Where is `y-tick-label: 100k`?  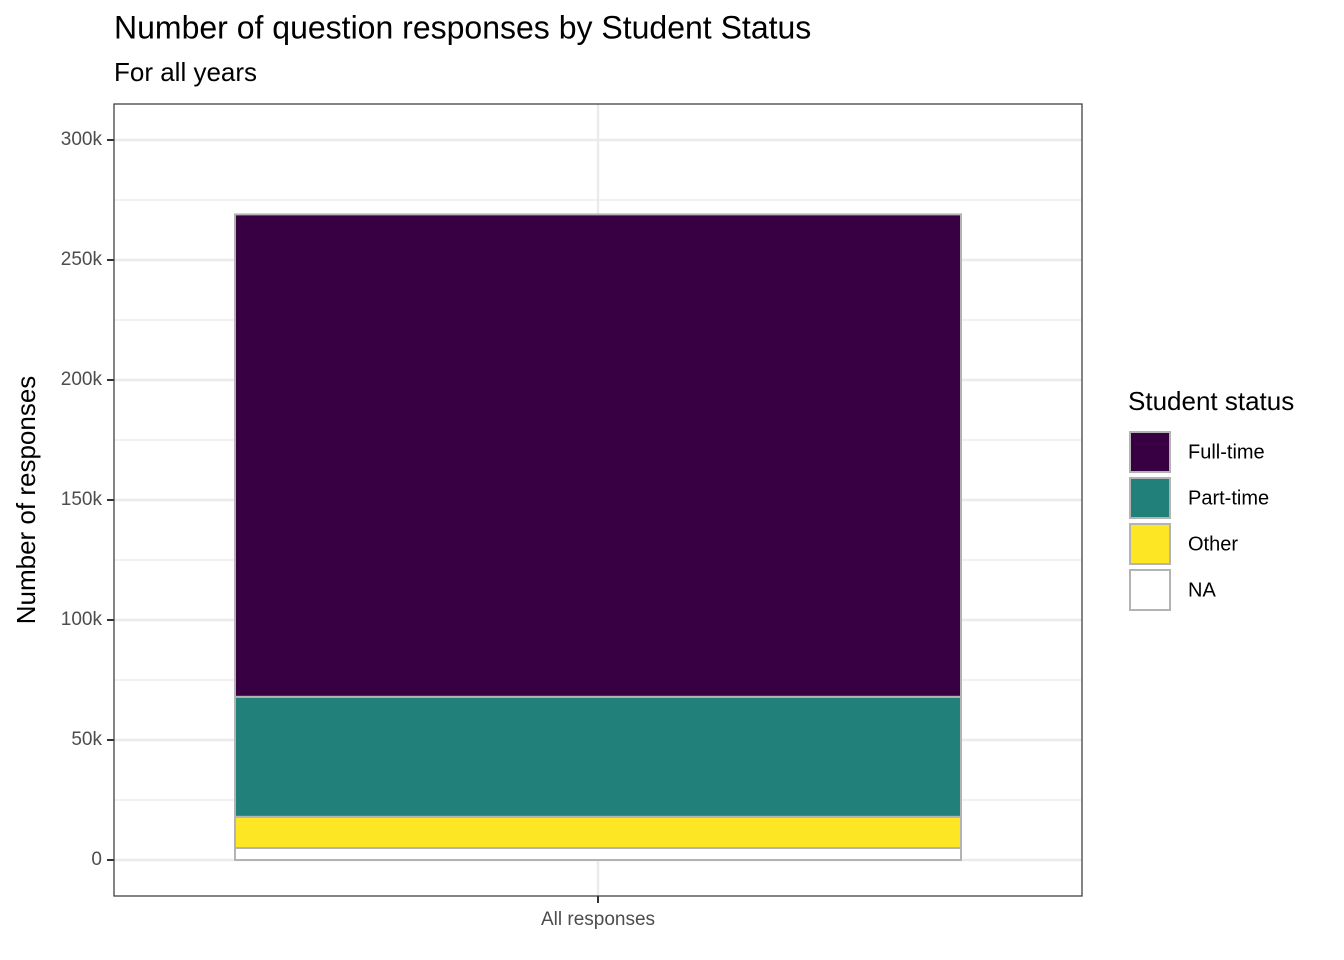
y-tick-label: 100k is located at coordinates (82, 619).